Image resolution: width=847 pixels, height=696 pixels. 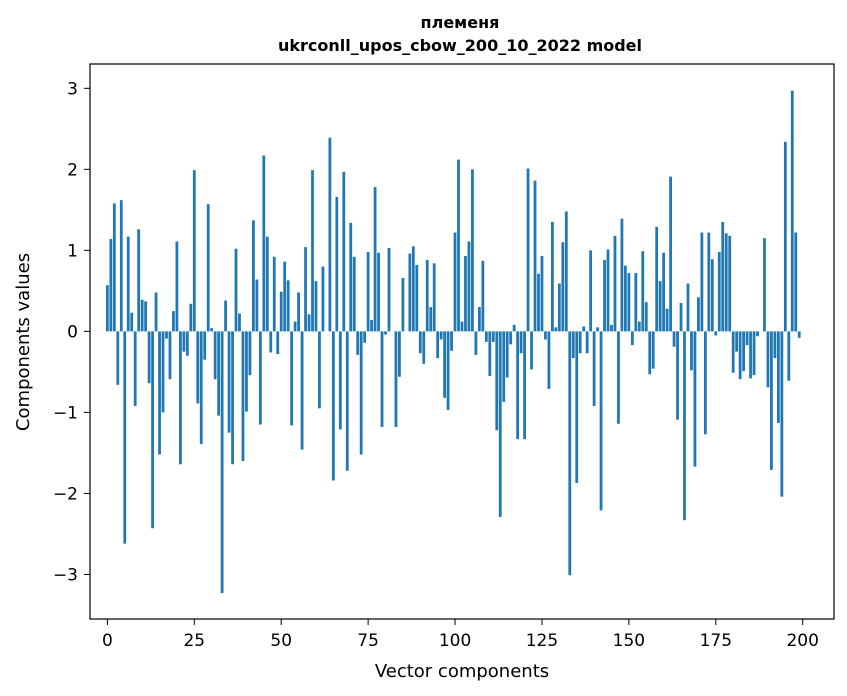 I want to click on y-tick-label-2: 2, so click(x=72, y=170).